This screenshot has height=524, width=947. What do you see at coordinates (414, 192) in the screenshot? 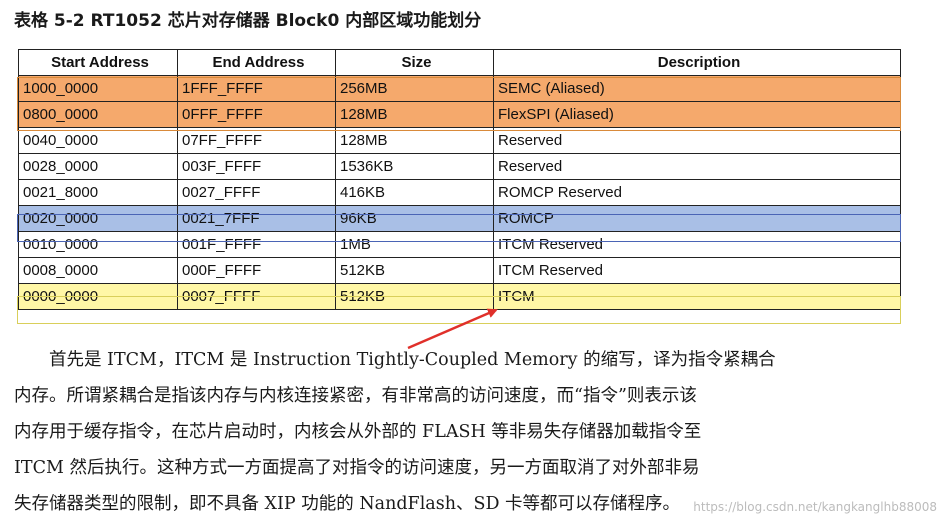
I see `size-cell: 416KB` at bounding box center [414, 192].